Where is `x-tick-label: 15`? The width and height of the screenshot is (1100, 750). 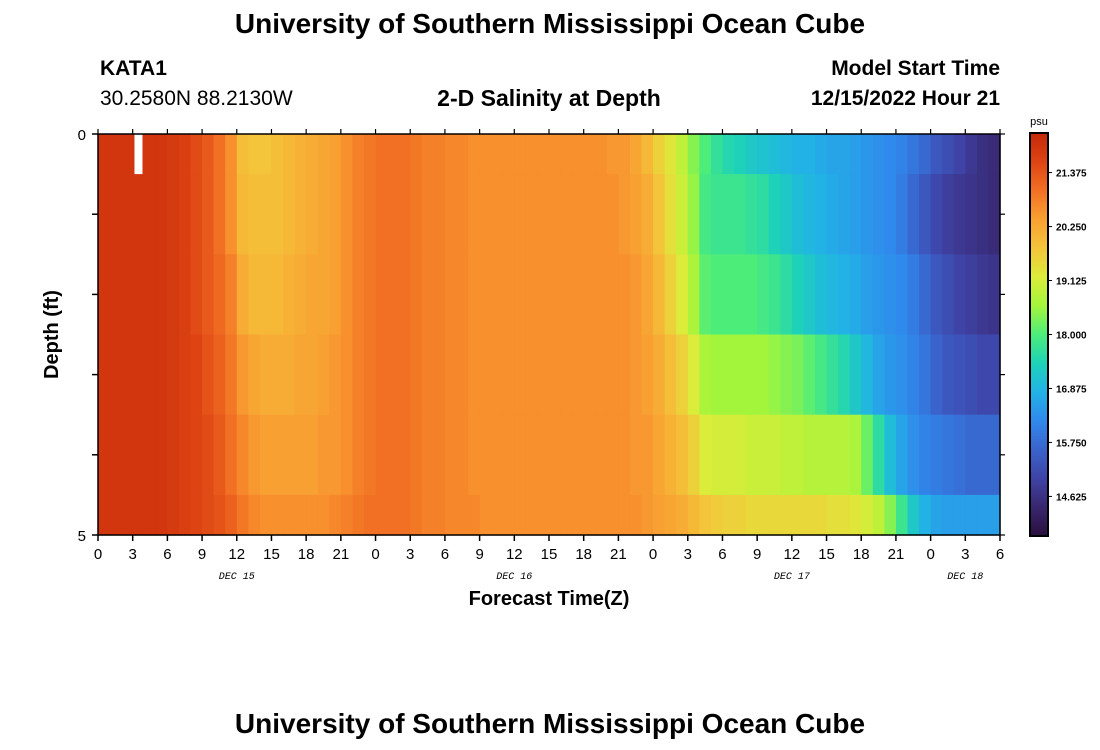
x-tick-label: 15 is located at coordinates (271, 554).